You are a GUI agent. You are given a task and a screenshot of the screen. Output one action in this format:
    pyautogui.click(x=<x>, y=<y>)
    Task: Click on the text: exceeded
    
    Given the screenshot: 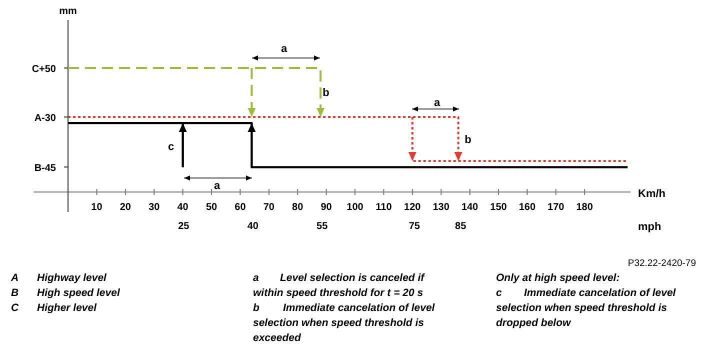 What is the action you would take?
    pyautogui.click(x=277, y=338)
    